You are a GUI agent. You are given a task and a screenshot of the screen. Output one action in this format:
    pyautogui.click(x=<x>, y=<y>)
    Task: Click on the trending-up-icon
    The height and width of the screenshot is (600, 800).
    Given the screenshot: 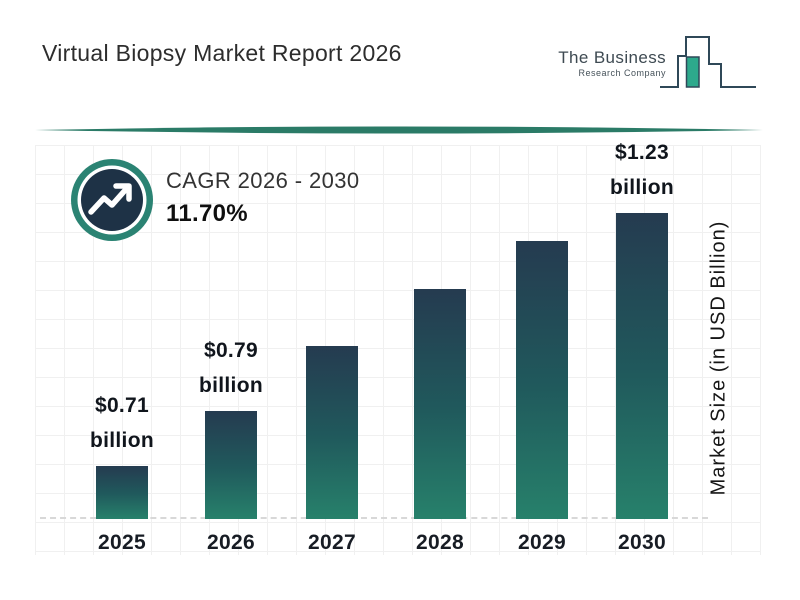 What is the action you would take?
    pyautogui.click(x=112, y=200)
    